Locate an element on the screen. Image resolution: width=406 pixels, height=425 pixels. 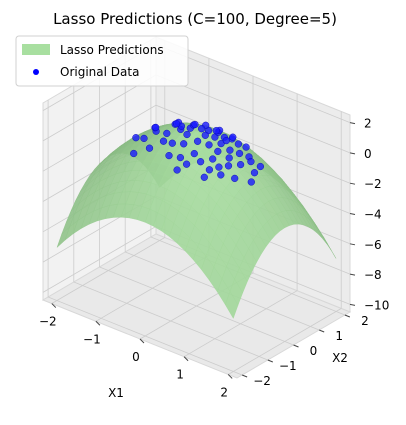
y-tick-label: −1 is located at coordinates (288, 366).